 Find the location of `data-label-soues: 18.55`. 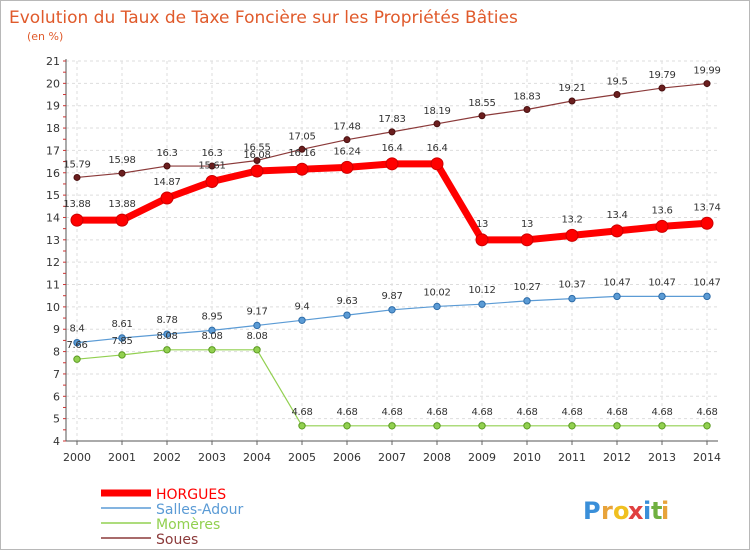

data-label-soues: 18.55 is located at coordinates (481, 103).